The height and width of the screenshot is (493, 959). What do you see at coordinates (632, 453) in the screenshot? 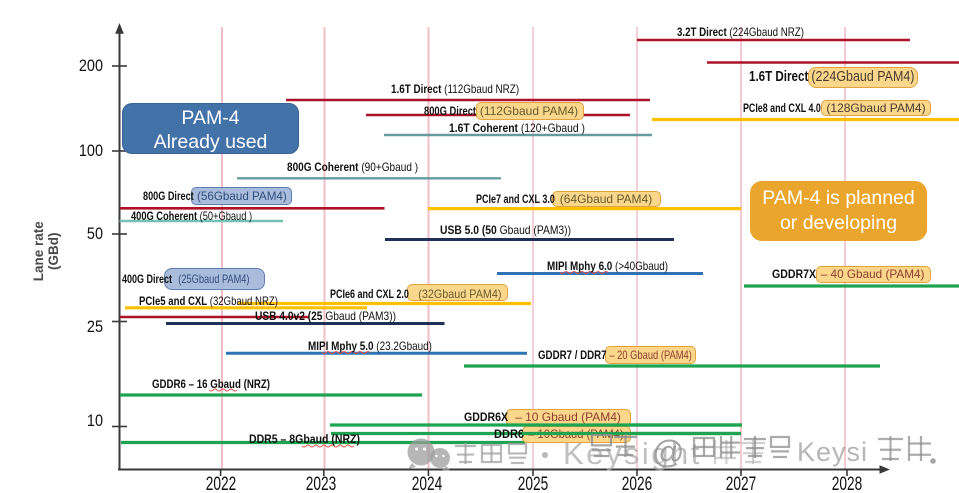
I see `svg-text: Keysight` at bounding box center [632, 453].